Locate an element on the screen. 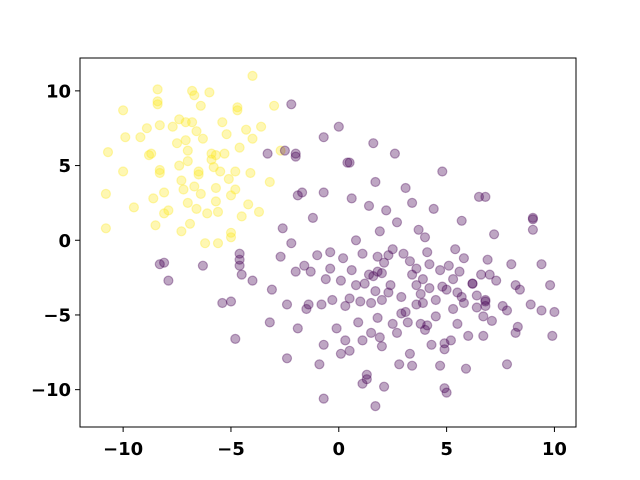  x-tick-label: −5 is located at coordinates (231, 449).